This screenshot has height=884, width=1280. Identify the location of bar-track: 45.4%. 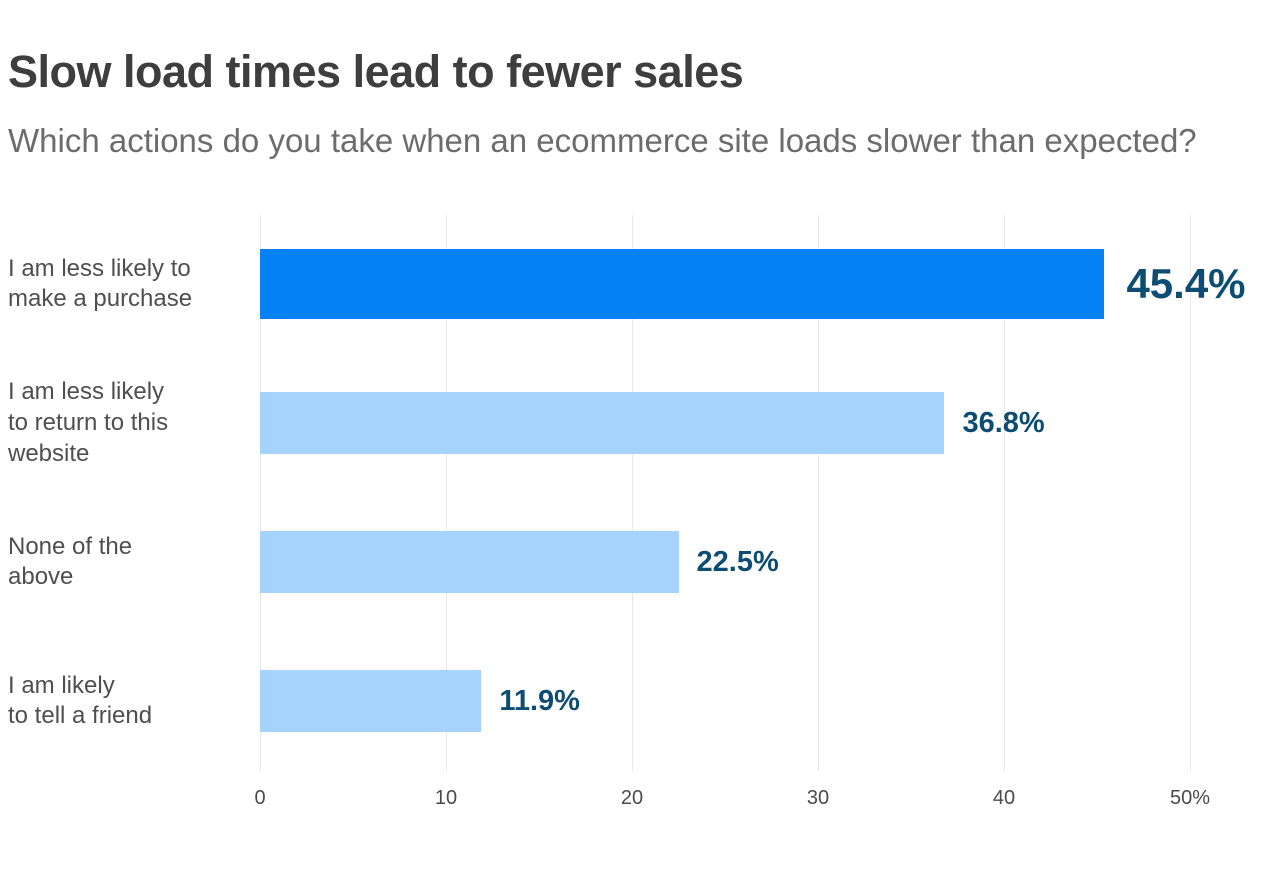
(753, 284).